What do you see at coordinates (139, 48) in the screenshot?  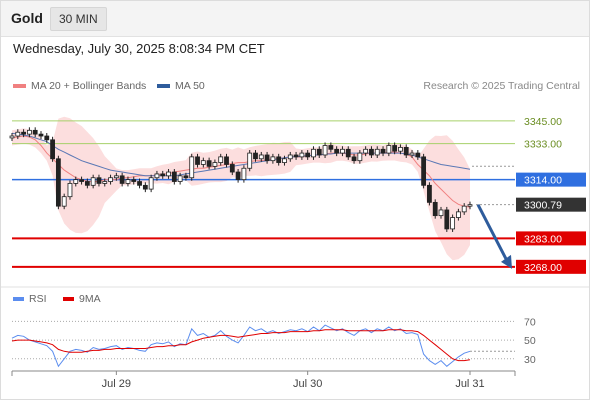 I see `chart-datetime: Wednesday, July 30, 2025 8:08:34 PM CET` at bounding box center [139, 48].